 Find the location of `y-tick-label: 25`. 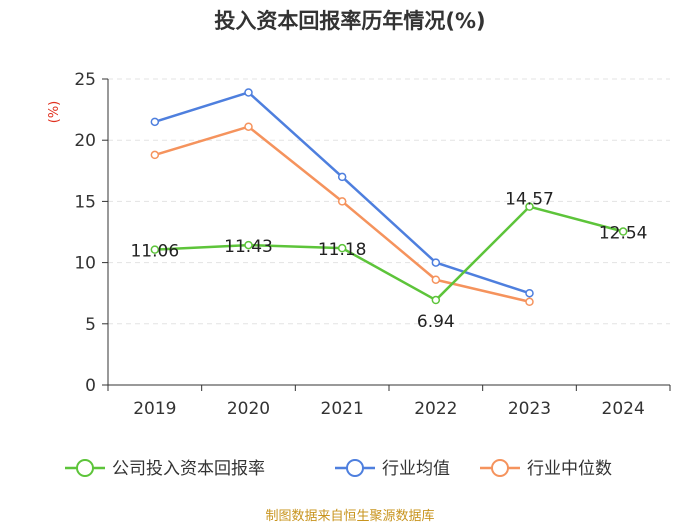

y-tick-label: 25 is located at coordinates (85, 80).